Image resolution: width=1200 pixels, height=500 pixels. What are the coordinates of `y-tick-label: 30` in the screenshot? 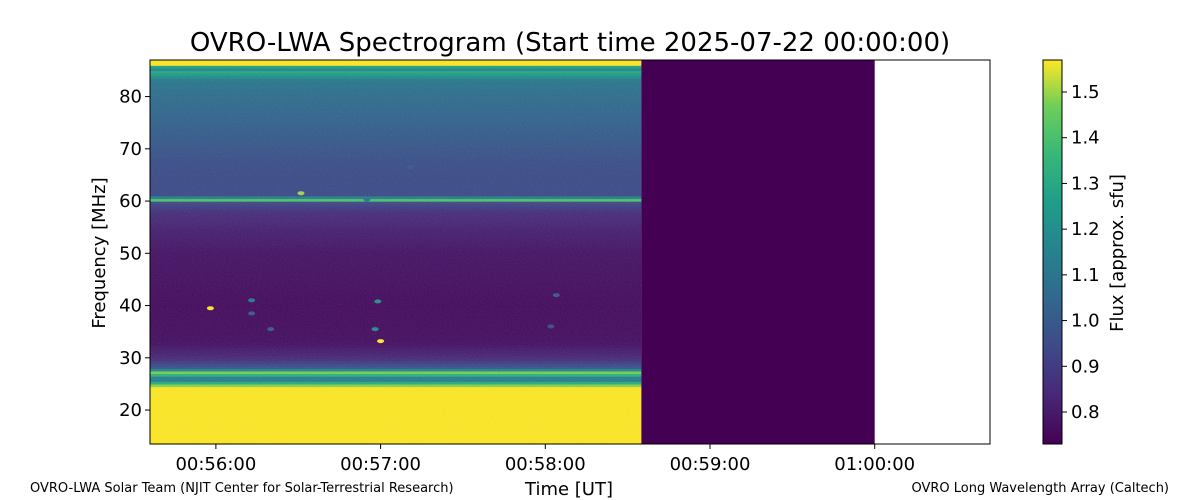 It's located at (130, 358).